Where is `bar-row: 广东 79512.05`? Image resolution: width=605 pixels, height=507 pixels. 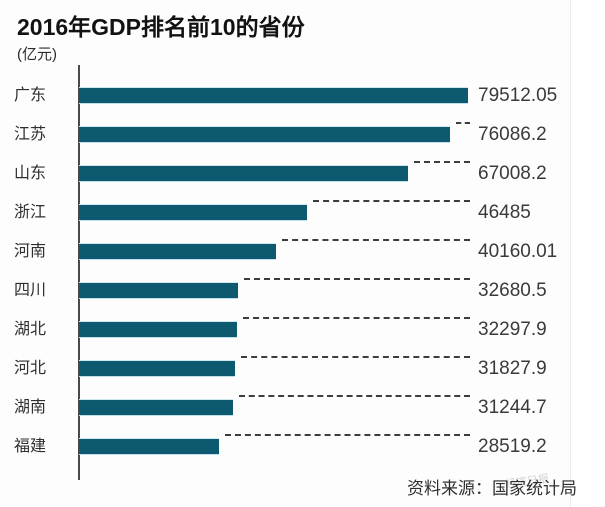
bar-row: 广东 79512.05 is located at coordinates (302, 95).